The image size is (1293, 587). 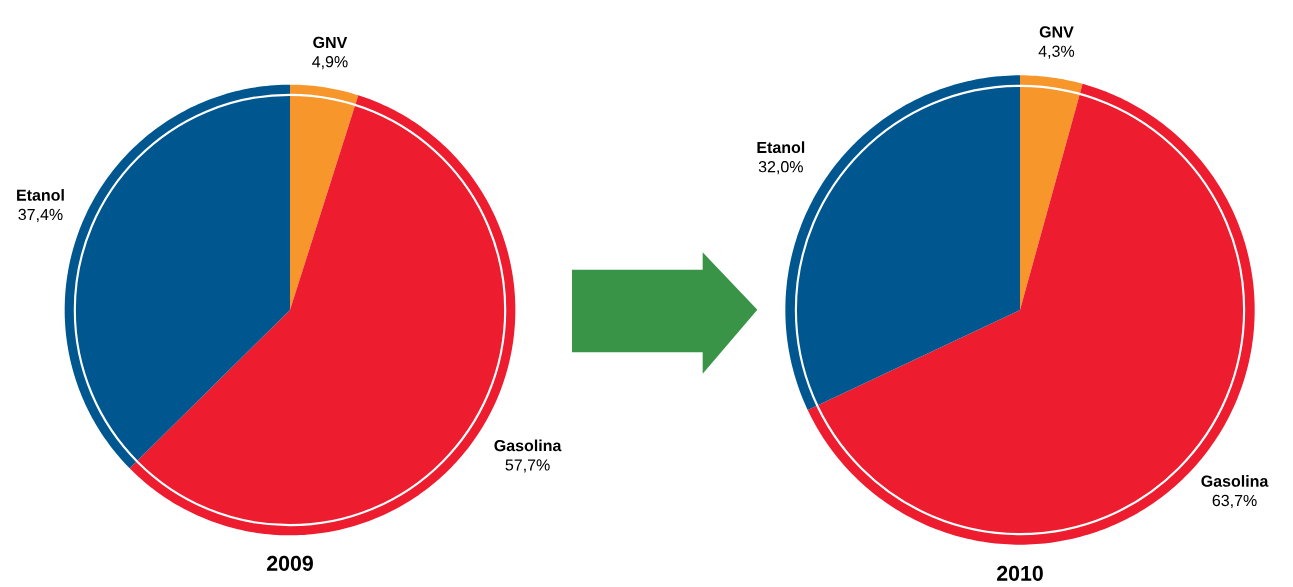 I want to click on data-label: 37,4%, so click(x=40, y=215).